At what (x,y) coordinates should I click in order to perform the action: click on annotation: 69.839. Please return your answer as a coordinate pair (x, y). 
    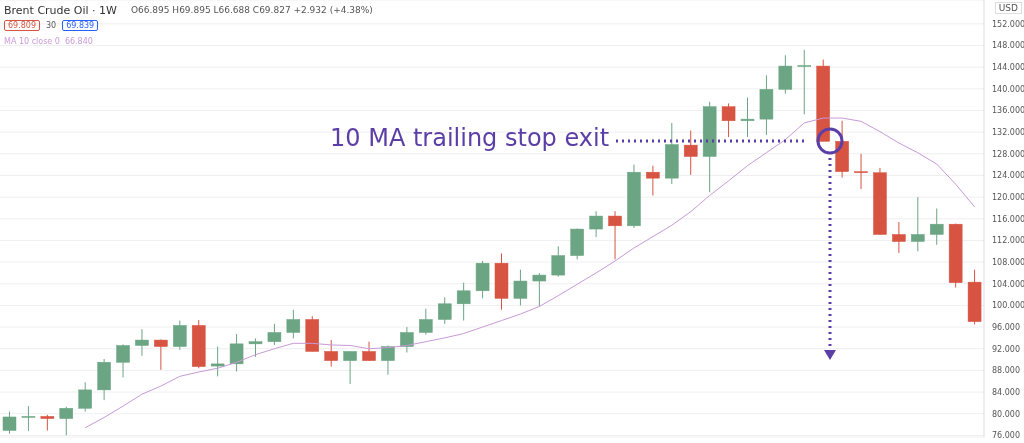
    Looking at the image, I should click on (80, 25).